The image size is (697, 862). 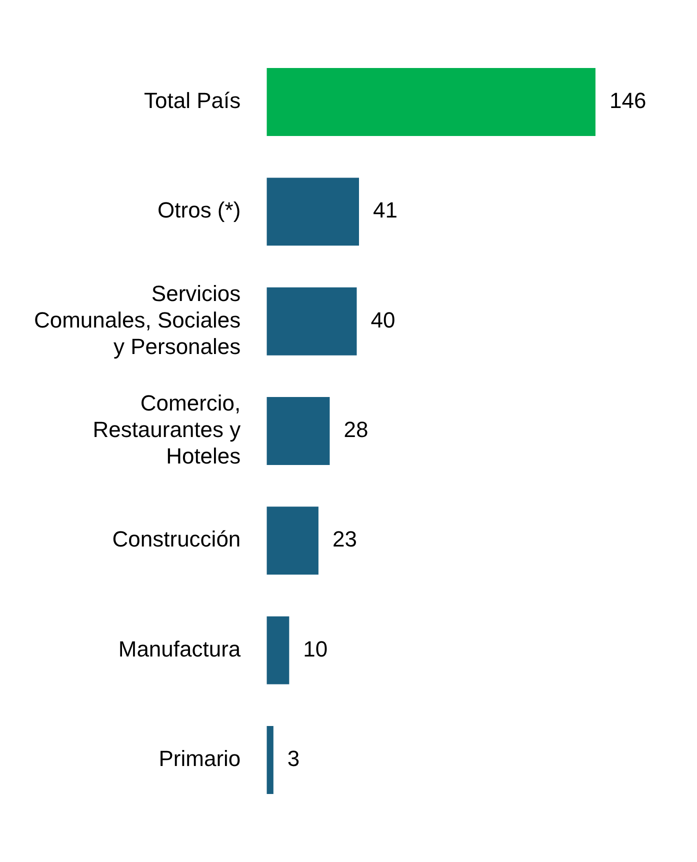 I want to click on data-label: 146, so click(x=627, y=101).